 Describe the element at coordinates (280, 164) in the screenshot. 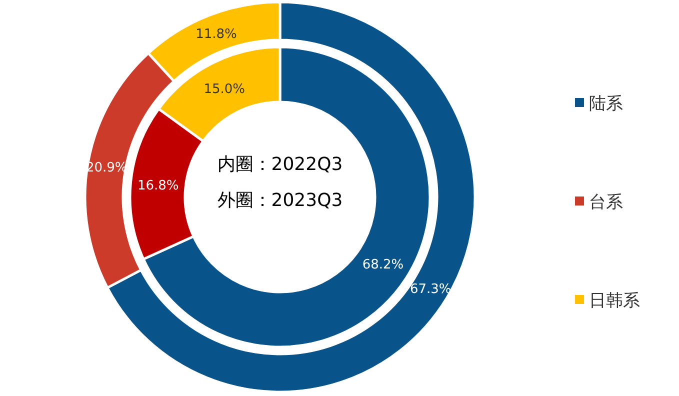

I see `text: 内圈：2022Q3` at that location.